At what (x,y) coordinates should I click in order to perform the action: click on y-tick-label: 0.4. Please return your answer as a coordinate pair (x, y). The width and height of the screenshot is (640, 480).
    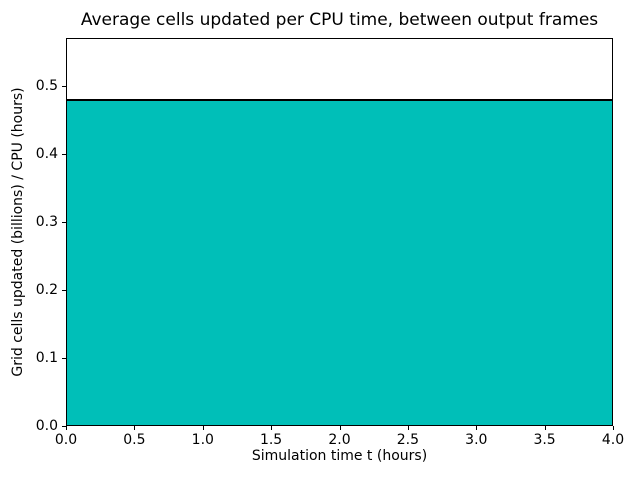
    Looking at the image, I should click on (46, 154).